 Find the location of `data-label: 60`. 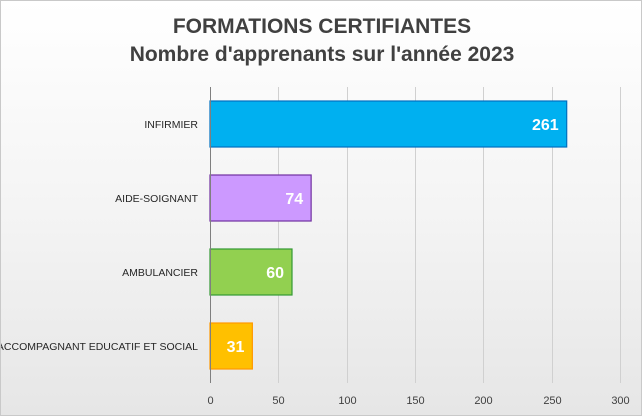

data-label: 60 is located at coordinates (275, 273).